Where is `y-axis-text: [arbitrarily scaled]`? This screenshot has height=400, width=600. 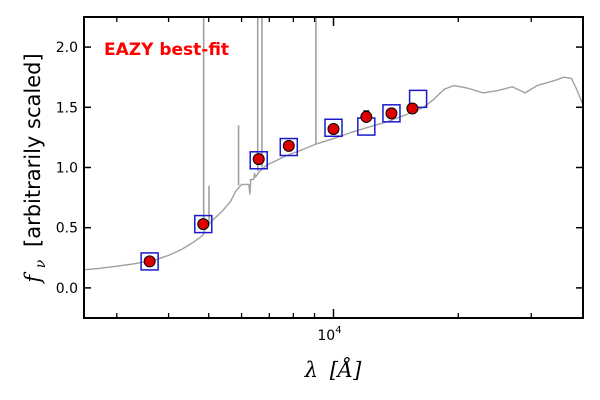 y-axis-text: [arbitrarily scaled] is located at coordinates (33, 150).